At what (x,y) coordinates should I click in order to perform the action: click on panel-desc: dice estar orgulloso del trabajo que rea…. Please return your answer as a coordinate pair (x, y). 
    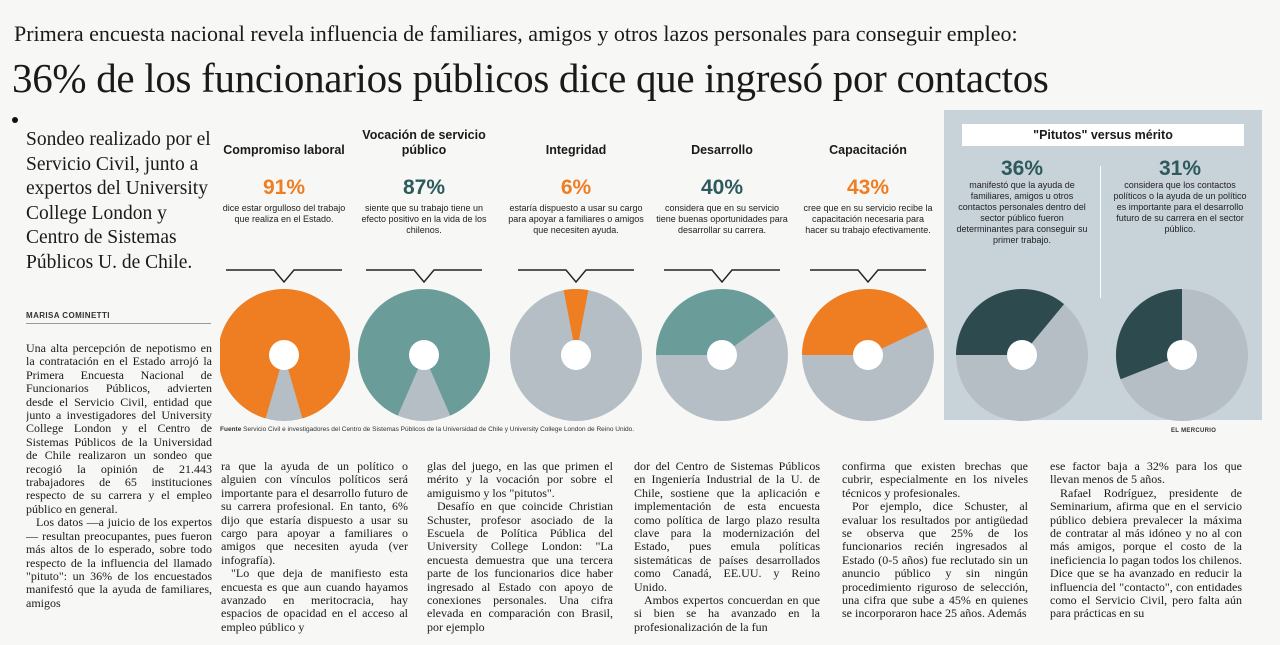
    Looking at the image, I should click on (284, 213).